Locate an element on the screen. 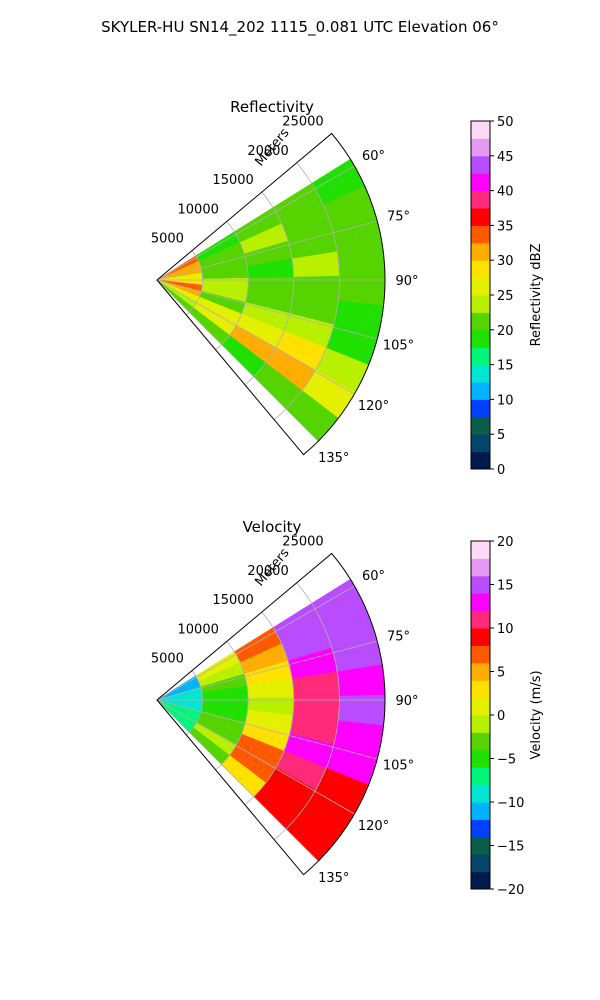 The image size is (600, 1000). colorbar-tick-label: 40 is located at coordinates (505, 192).